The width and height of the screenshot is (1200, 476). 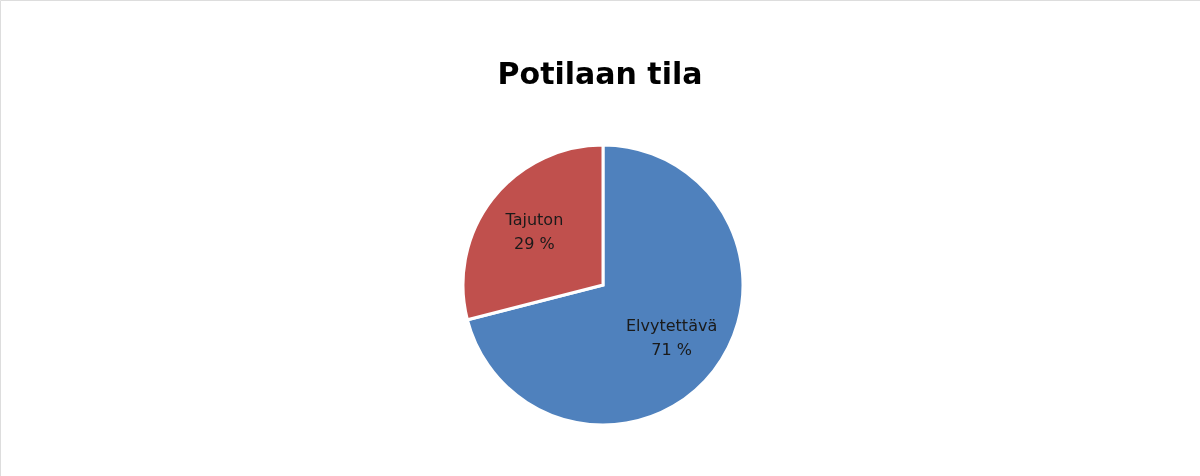 I want to click on slice-label: Tajuton, so click(x=534, y=219).